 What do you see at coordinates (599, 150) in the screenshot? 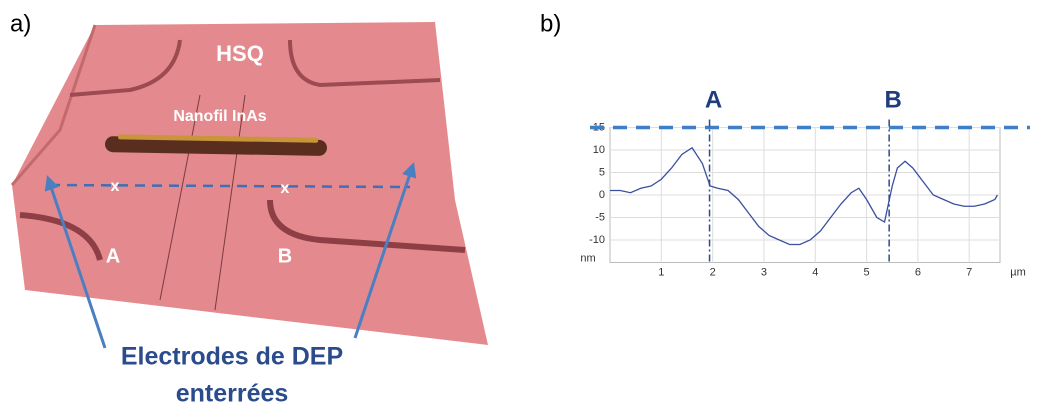
I see `y-tick-label: 10` at bounding box center [599, 150].